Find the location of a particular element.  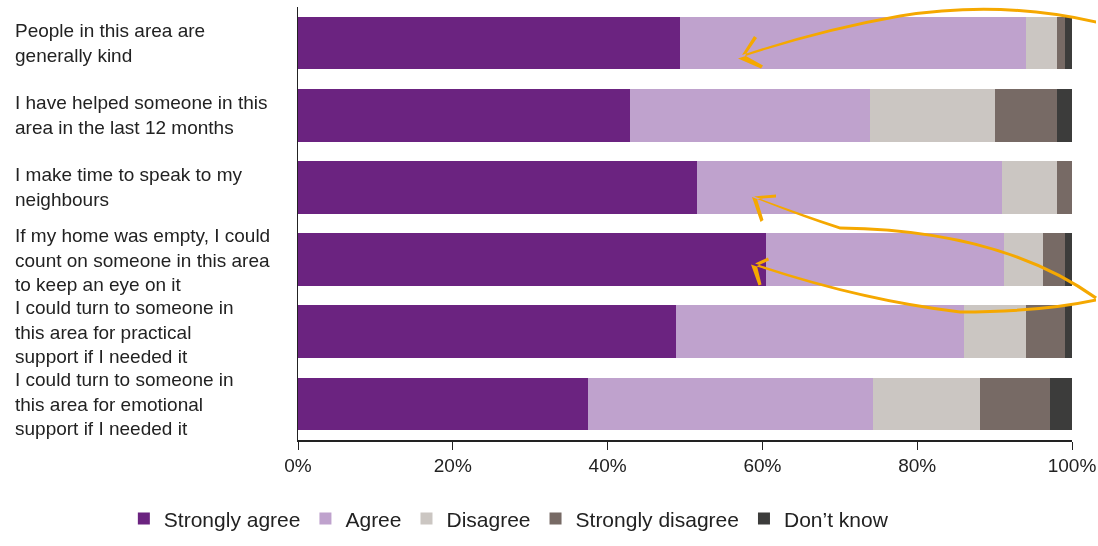

legend-label: Don’t know is located at coordinates (836, 519).